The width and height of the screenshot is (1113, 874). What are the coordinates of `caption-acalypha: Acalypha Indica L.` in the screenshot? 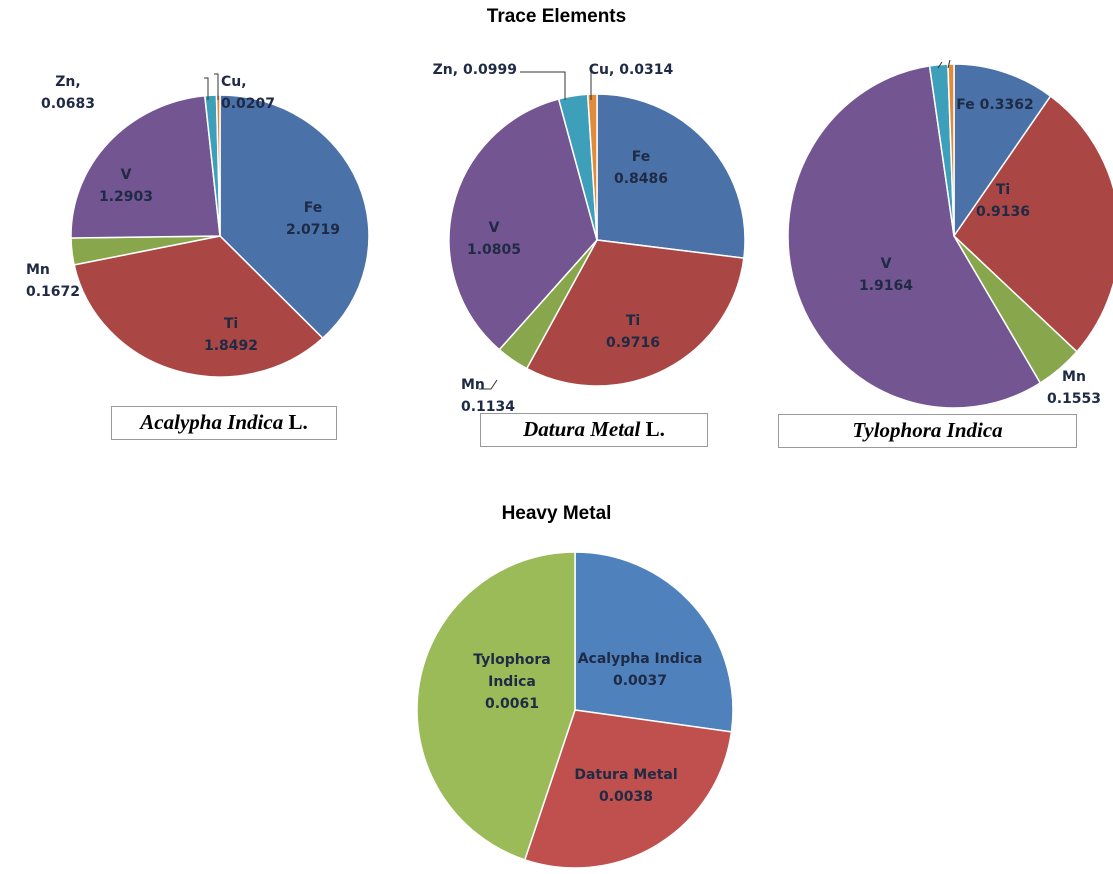 It's located at (224, 423).